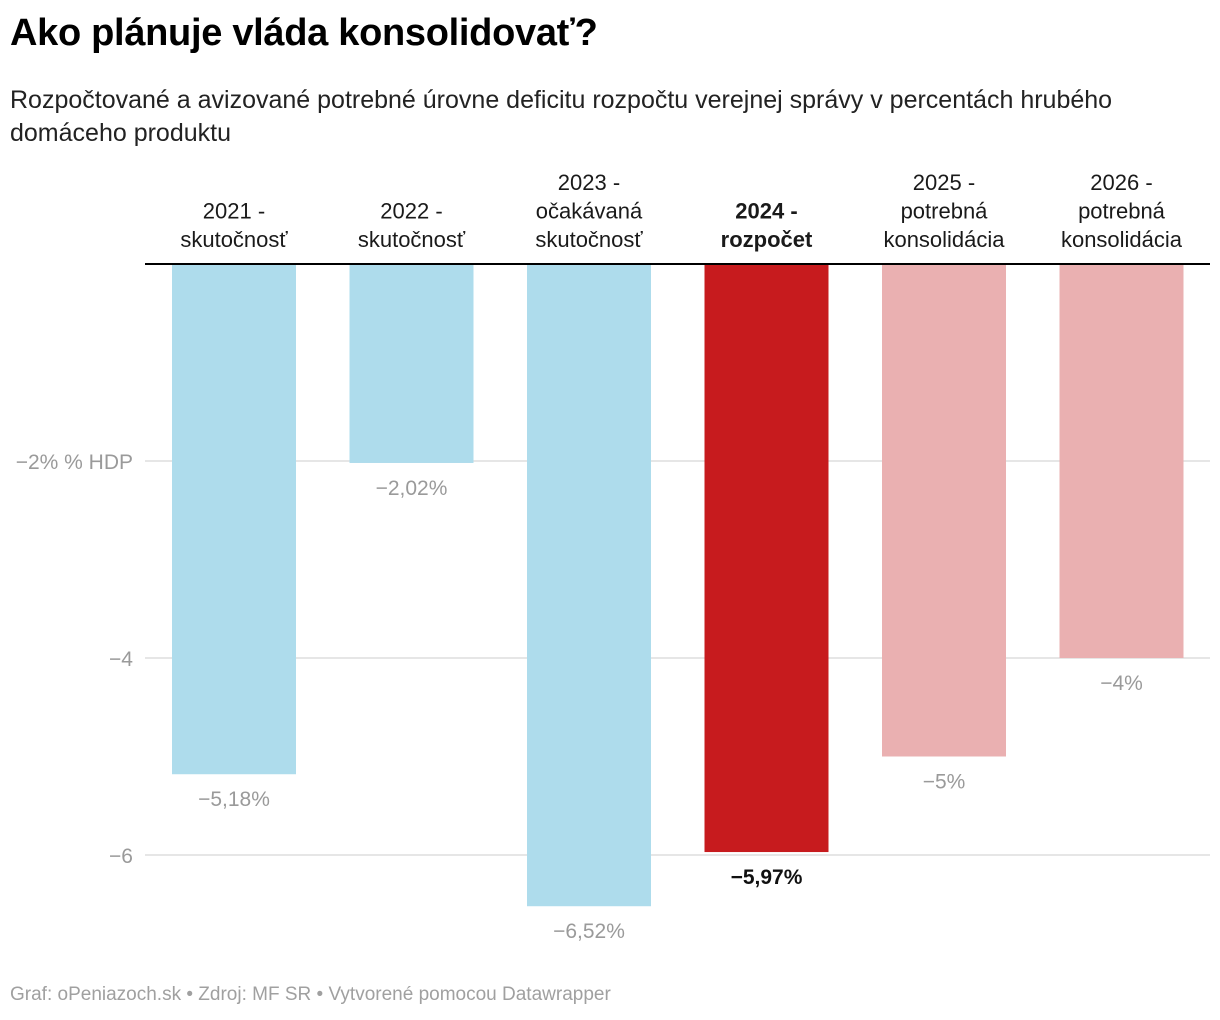  Describe the element at coordinates (304, 33) in the screenshot. I see `chart-title: Ako plánuje vláda konsolidovať?` at that location.